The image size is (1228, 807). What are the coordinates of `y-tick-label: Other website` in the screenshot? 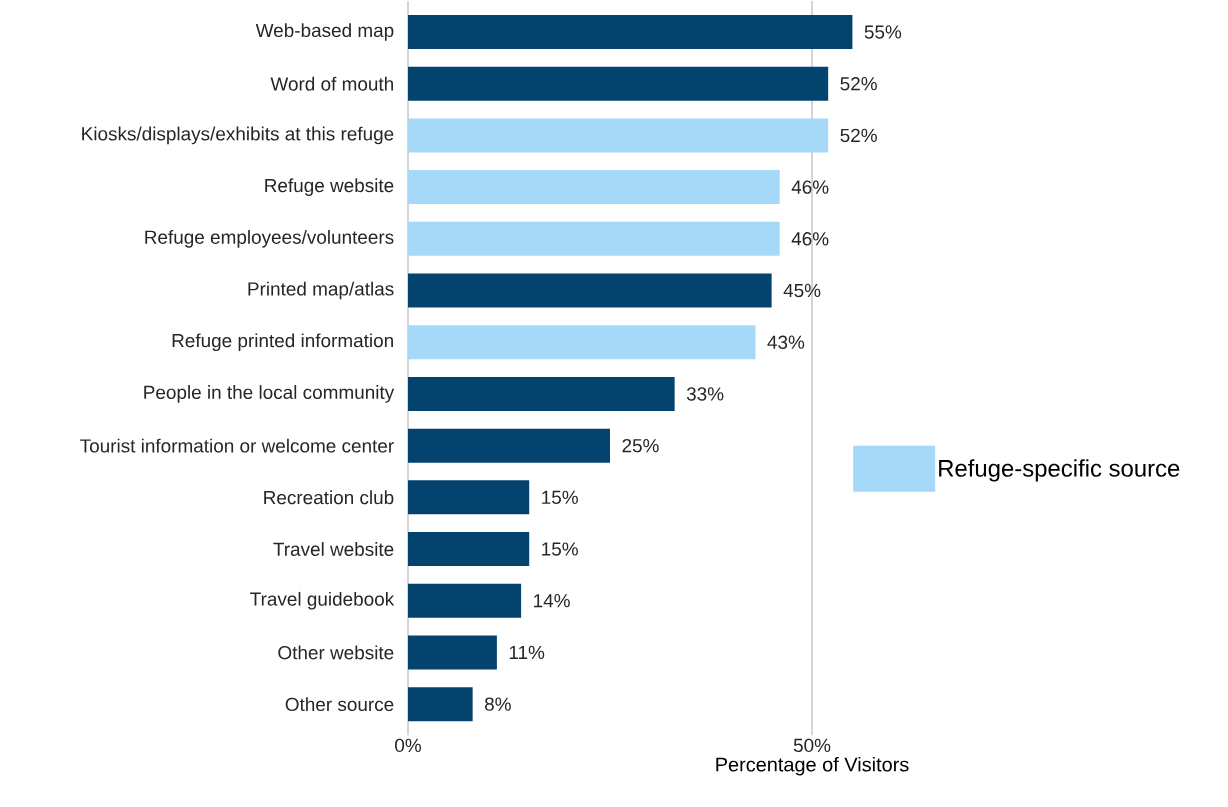 It's located at (336, 652).